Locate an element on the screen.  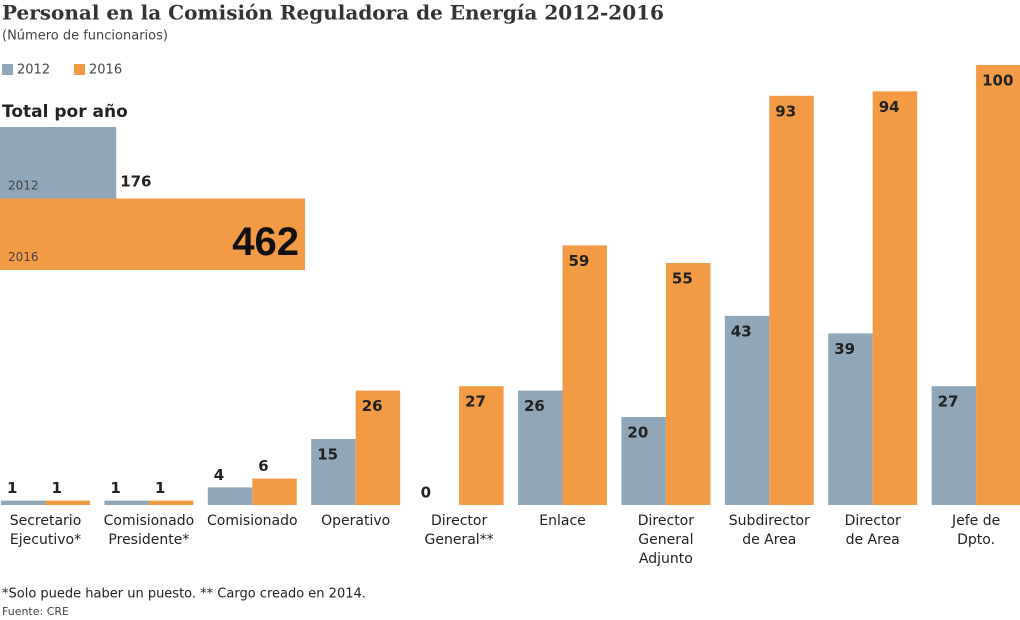
x-tick-label: Jefe de Dpto. is located at coordinates (976, 530).